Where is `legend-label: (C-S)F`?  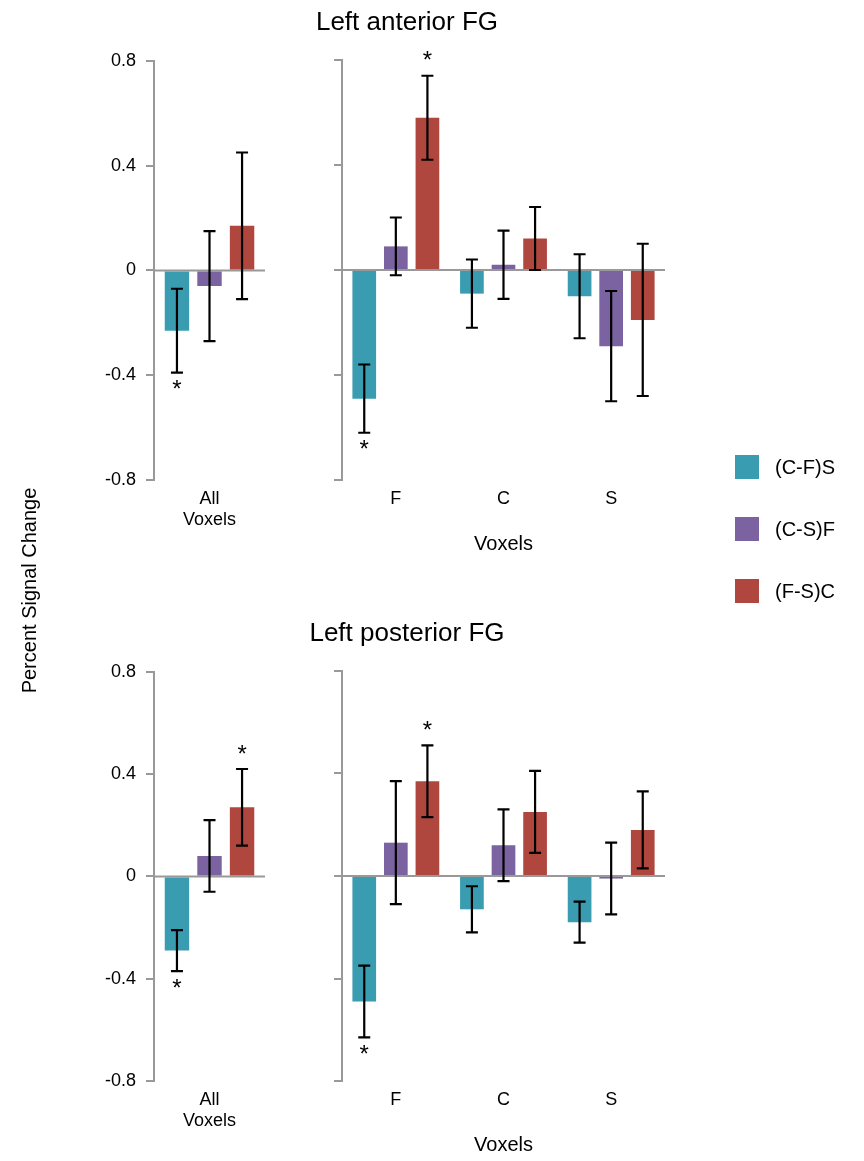 legend-label: (C-S)F is located at coordinates (805, 529).